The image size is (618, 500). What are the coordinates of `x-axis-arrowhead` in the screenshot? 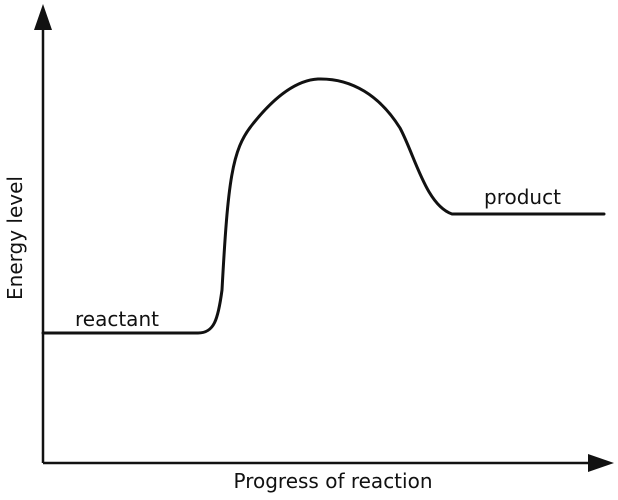 It's located at (601, 463).